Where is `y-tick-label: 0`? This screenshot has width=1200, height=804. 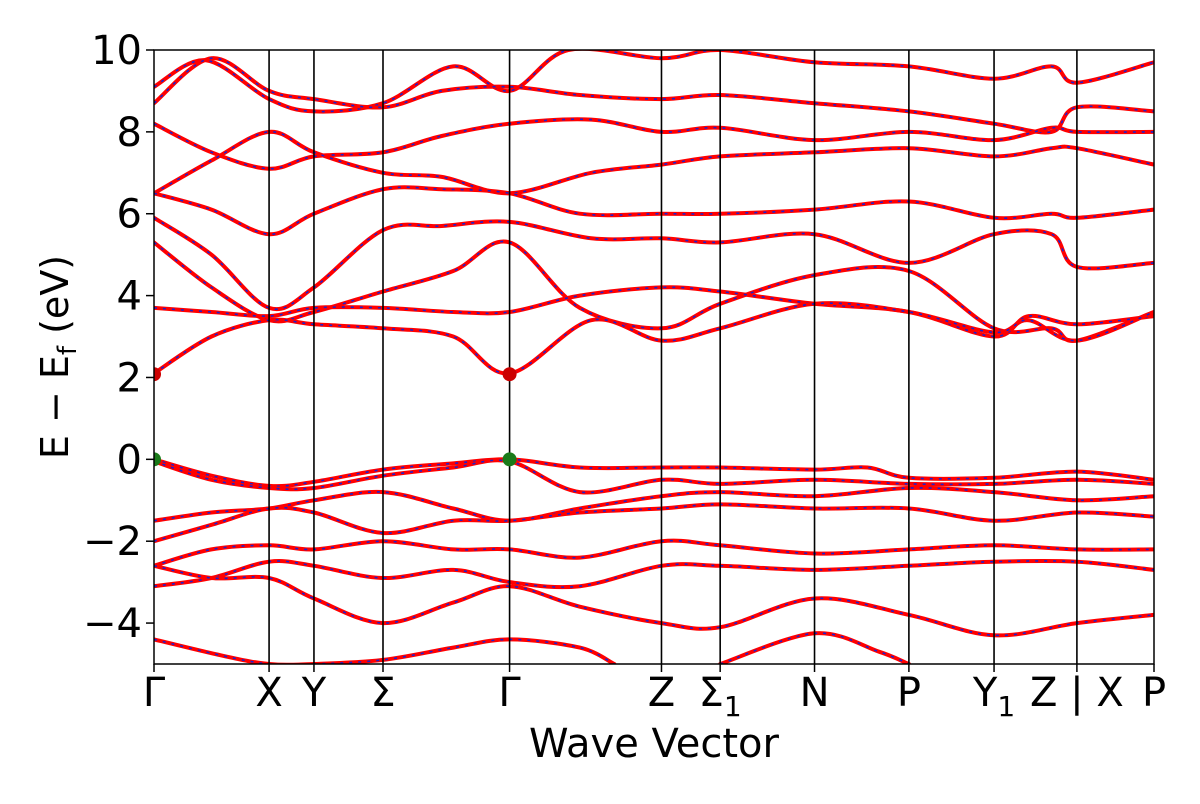 y-tick-label: 0 is located at coordinates (129, 460).